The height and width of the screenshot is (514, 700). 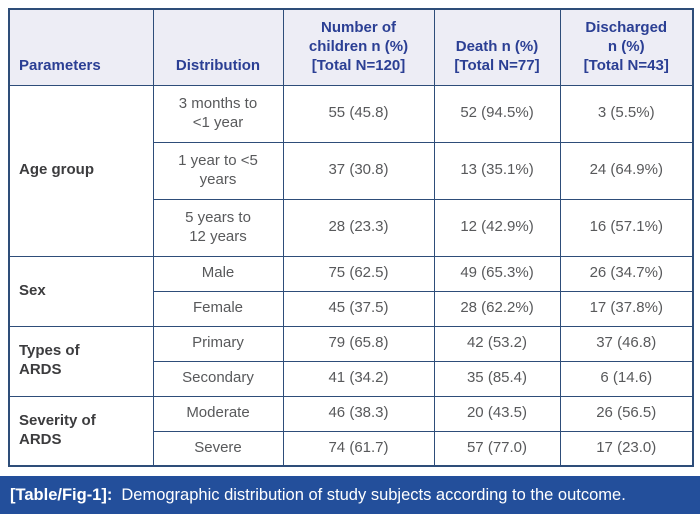 What do you see at coordinates (81, 291) in the screenshot?
I see `parameter-cell: Sex` at bounding box center [81, 291].